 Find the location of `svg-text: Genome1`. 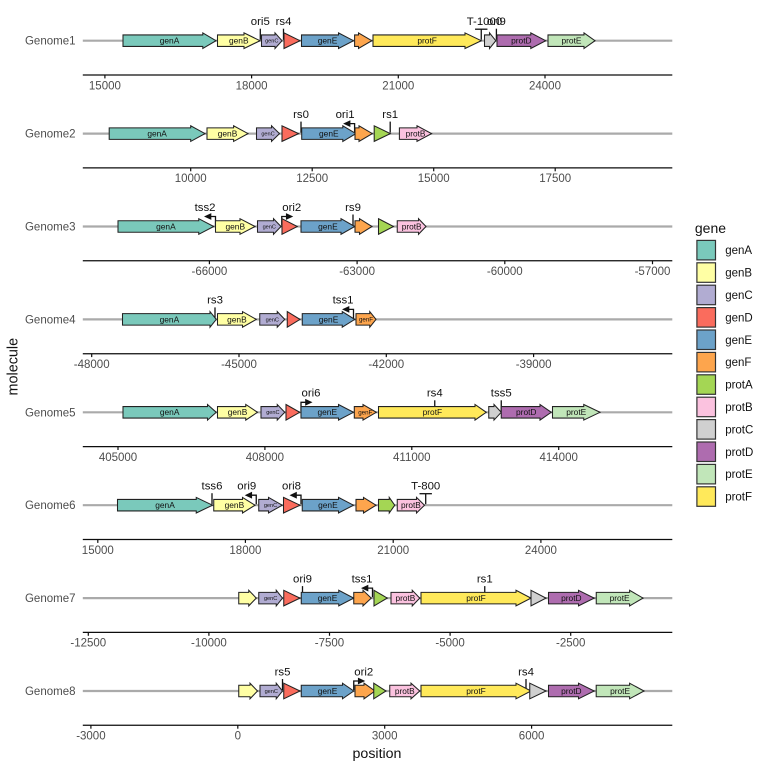

svg-text: Genome1 is located at coordinates (50, 42).